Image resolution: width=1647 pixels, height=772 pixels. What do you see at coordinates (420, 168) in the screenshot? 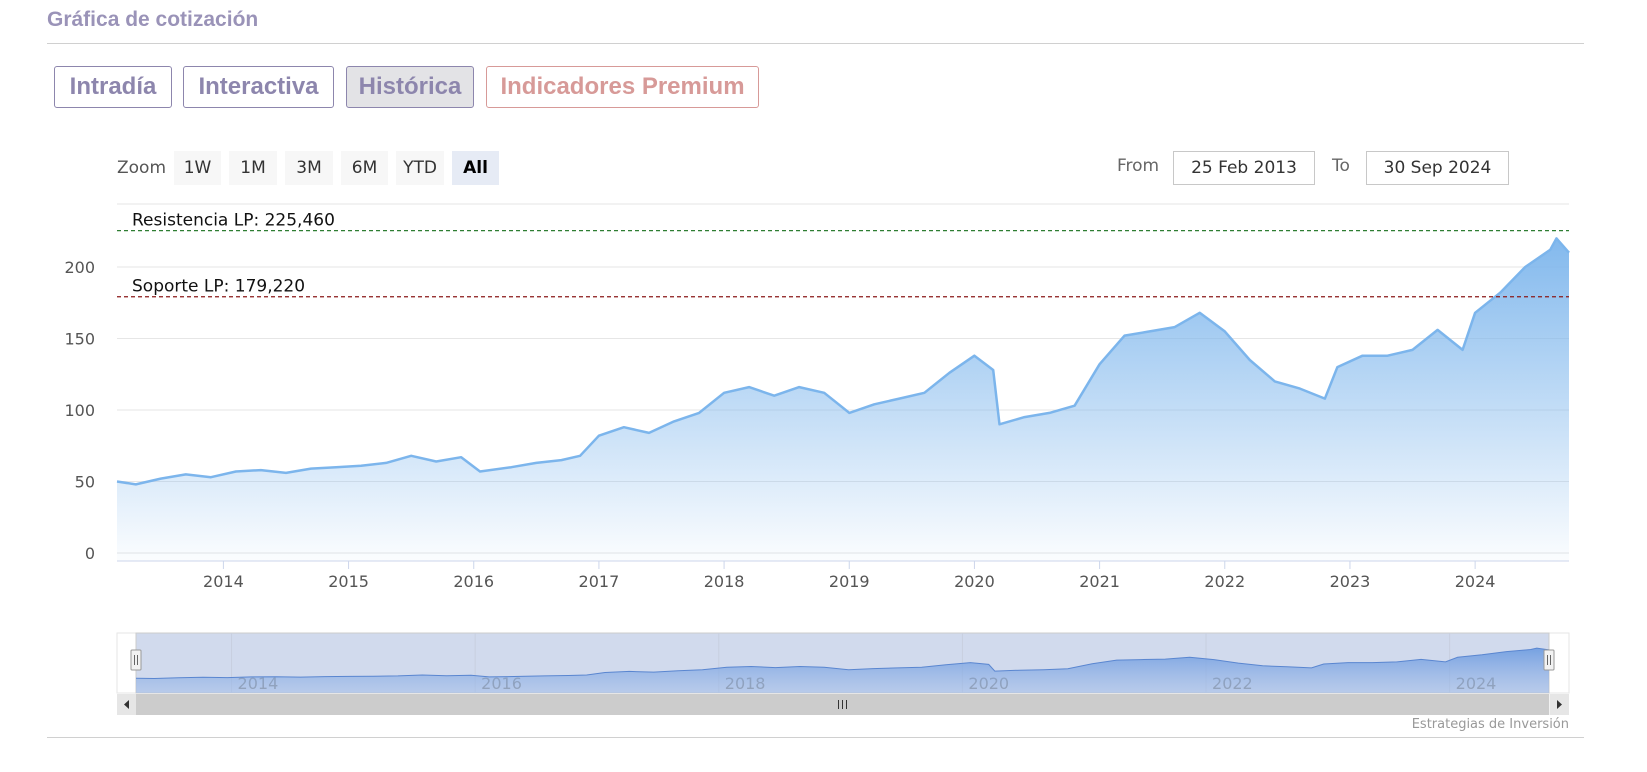
I see `zoom-ytd-button: YTD` at bounding box center [420, 168].